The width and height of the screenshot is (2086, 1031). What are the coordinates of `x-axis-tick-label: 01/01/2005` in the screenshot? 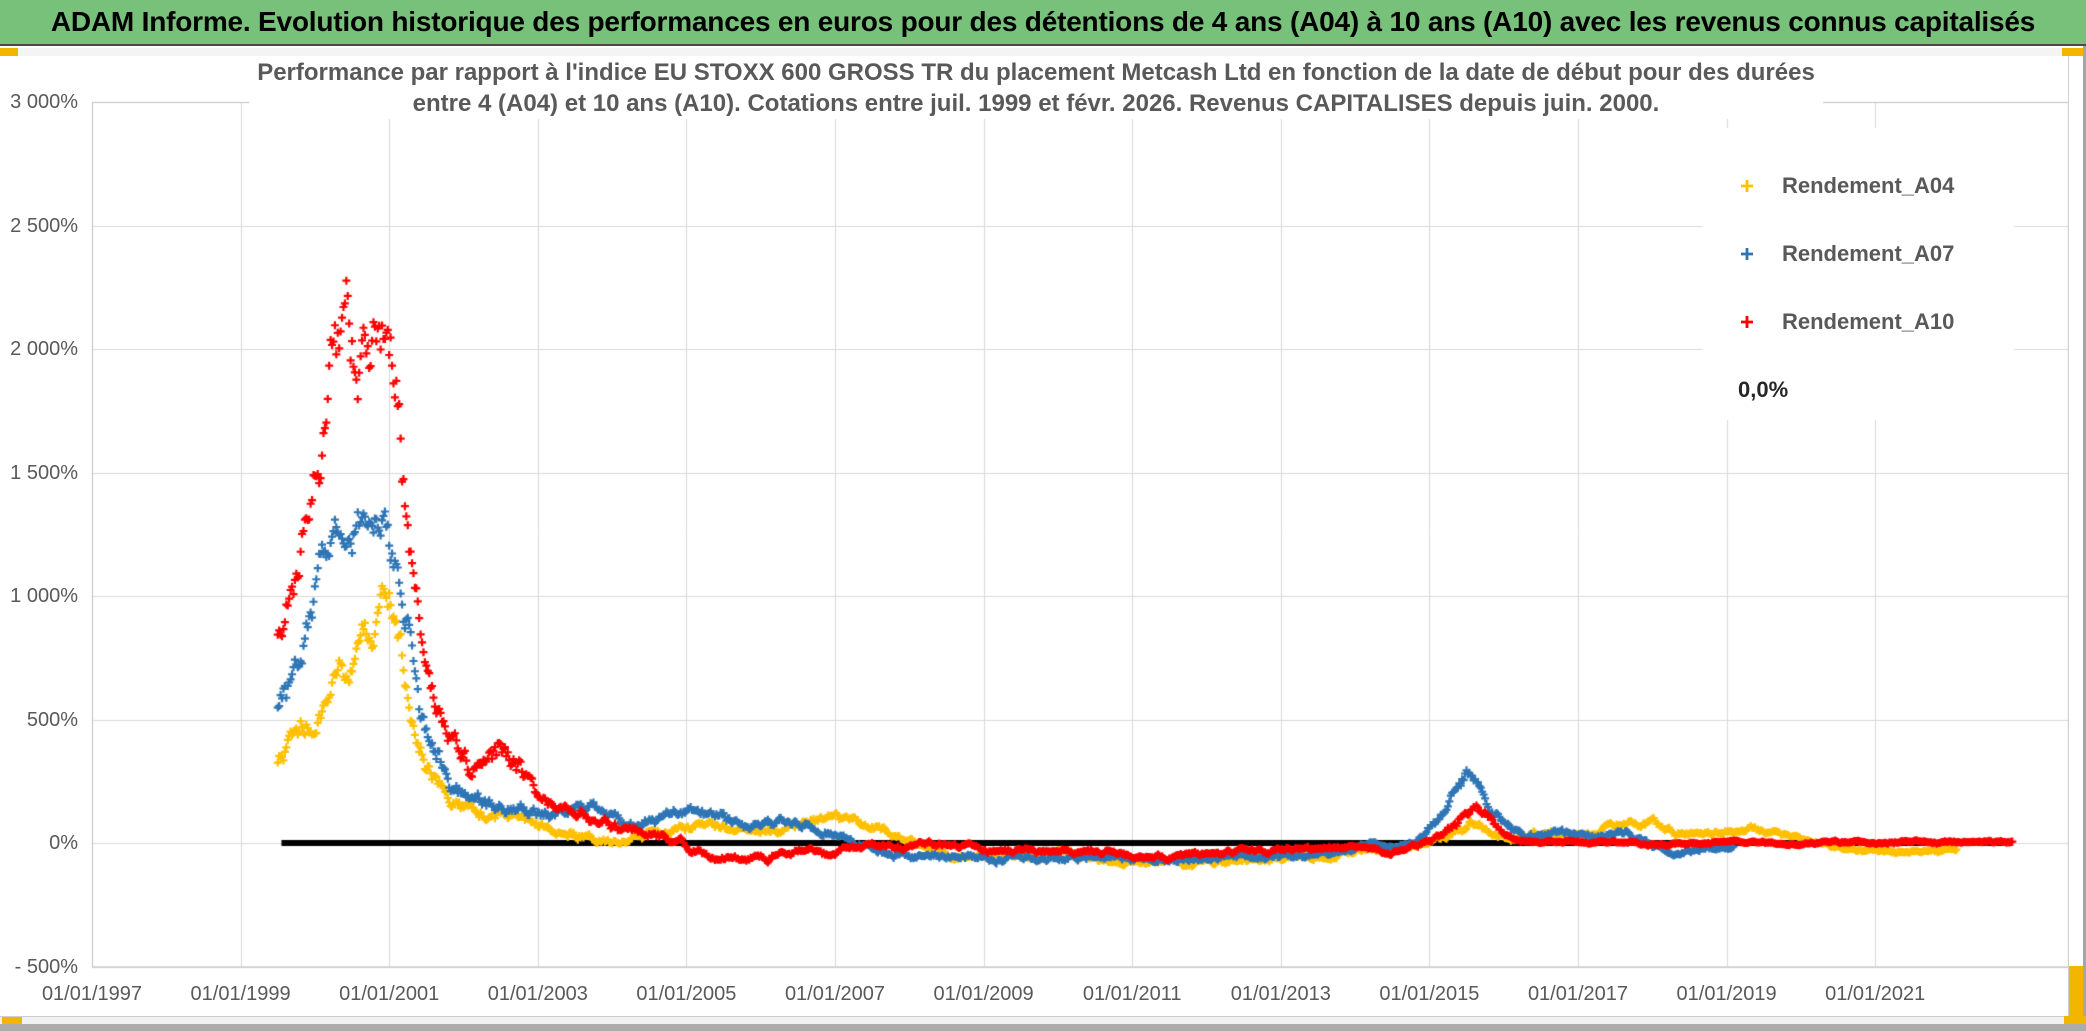 It's located at (686, 994).